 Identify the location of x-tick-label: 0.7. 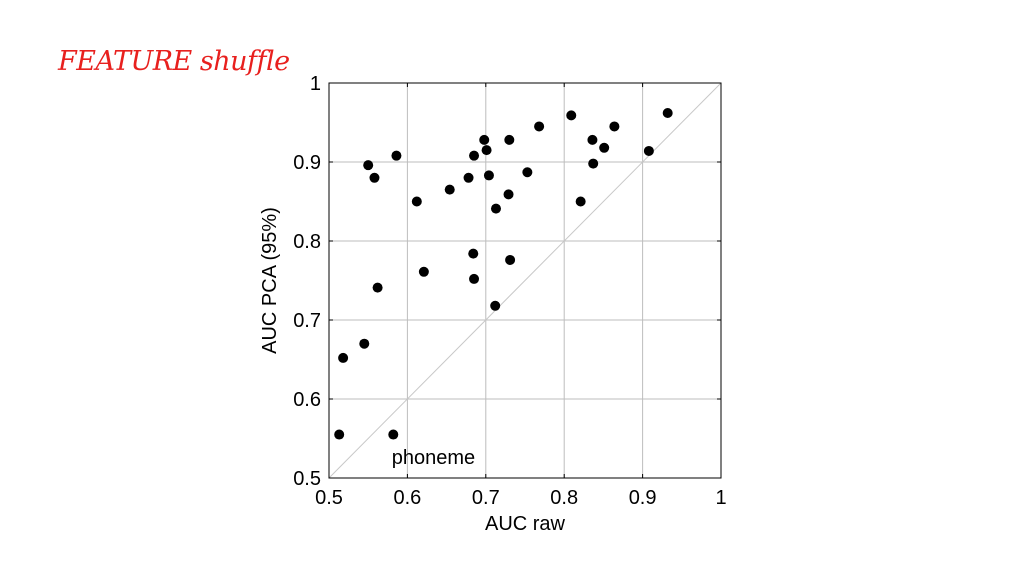
(486, 498).